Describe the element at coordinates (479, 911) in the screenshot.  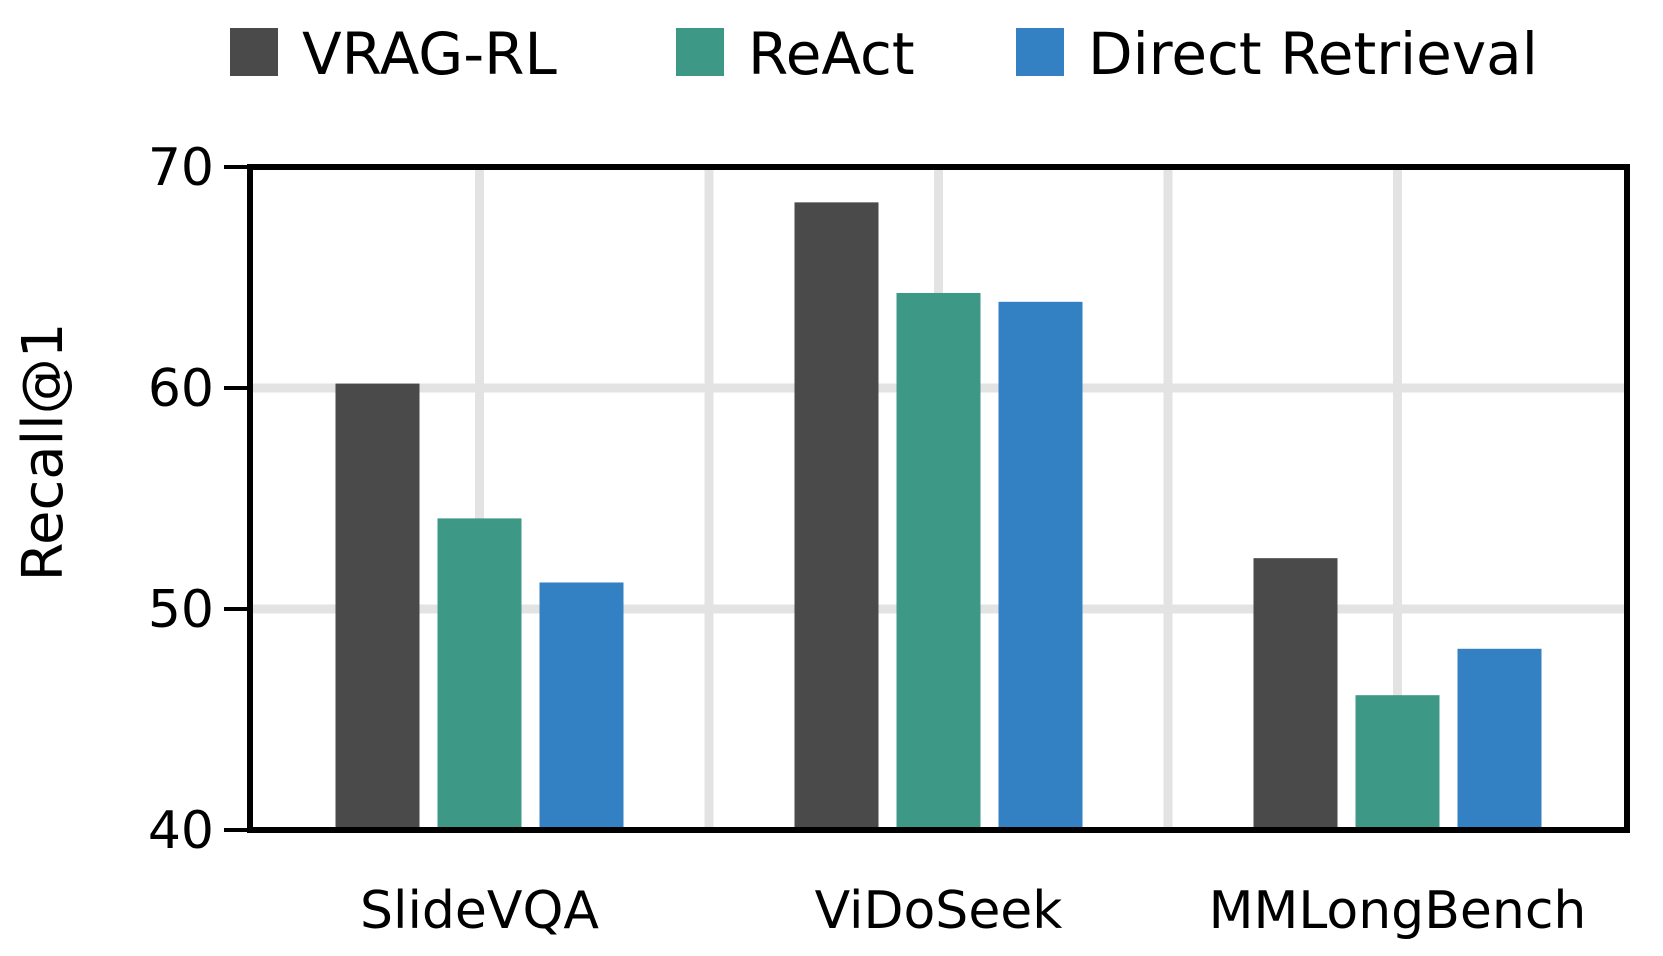
I see `x-tick-label: SlideVQA` at that location.